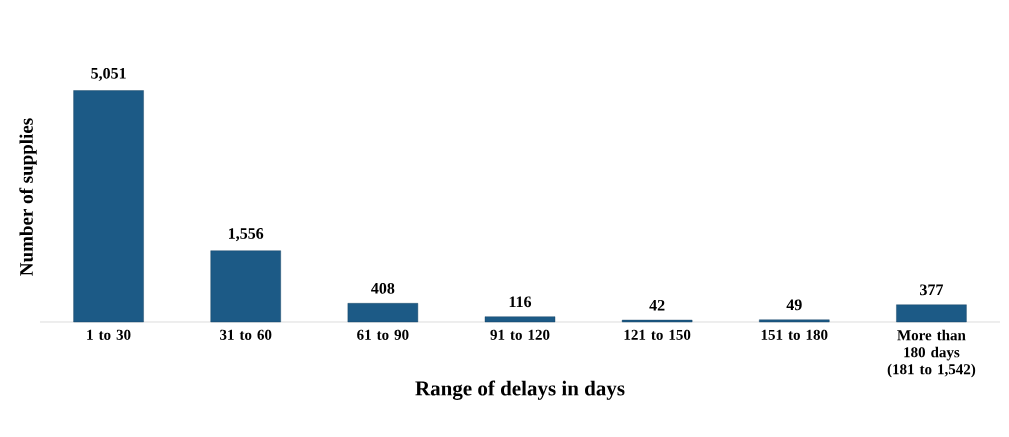 This screenshot has height=437, width=1009. What do you see at coordinates (794, 334) in the screenshot?
I see `x-tick-label: 151 to 180` at bounding box center [794, 334].